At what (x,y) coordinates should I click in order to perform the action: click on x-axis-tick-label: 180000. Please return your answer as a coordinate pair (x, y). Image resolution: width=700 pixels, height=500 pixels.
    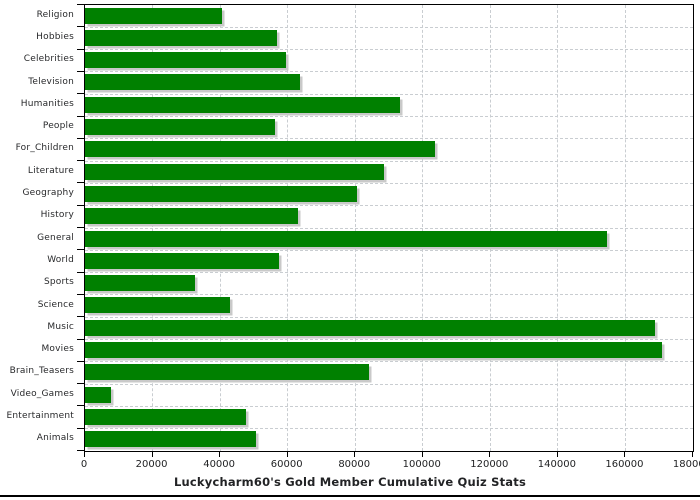
    Looking at the image, I should click on (686, 464).